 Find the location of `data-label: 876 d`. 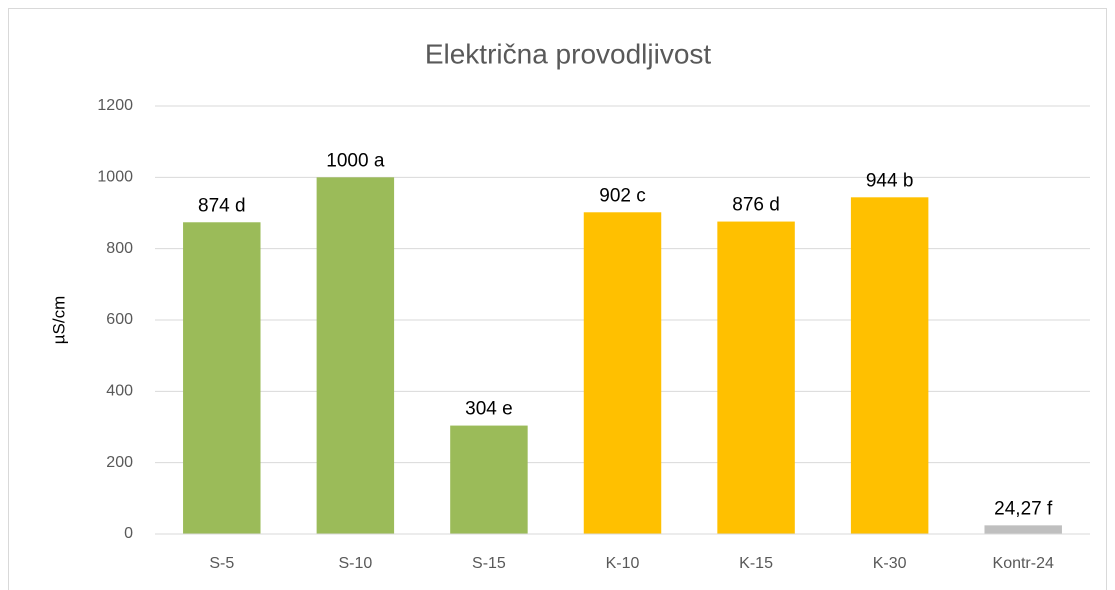

data-label: 876 d is located at coordinates (756, 205).